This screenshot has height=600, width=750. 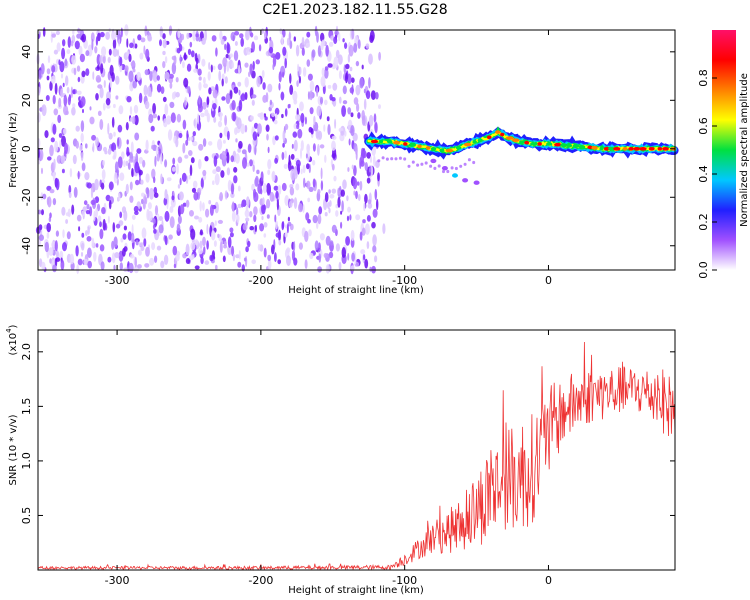 I want to click on colorbar-tick-label: 0.2, so click(x=703, y=222).